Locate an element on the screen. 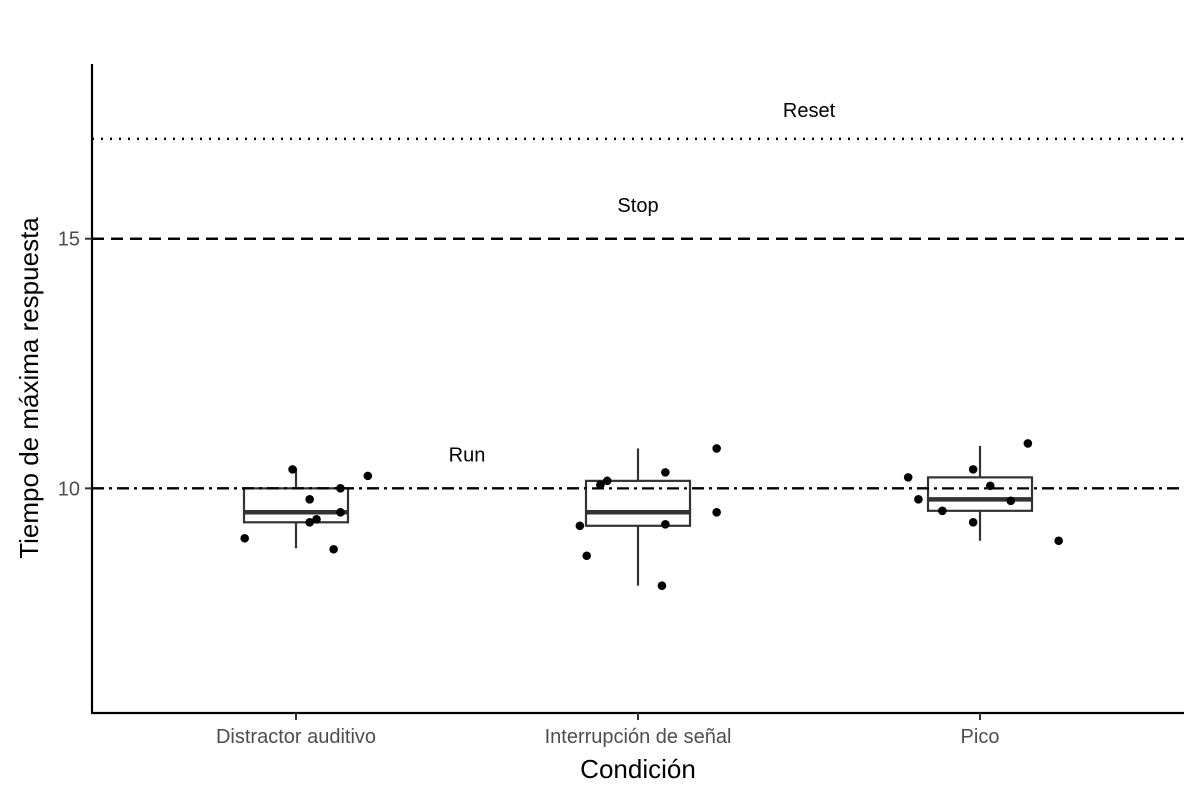 This screenshot has height=800, width=1200. reference-label-run: Run is located at coordinates (467, 455).